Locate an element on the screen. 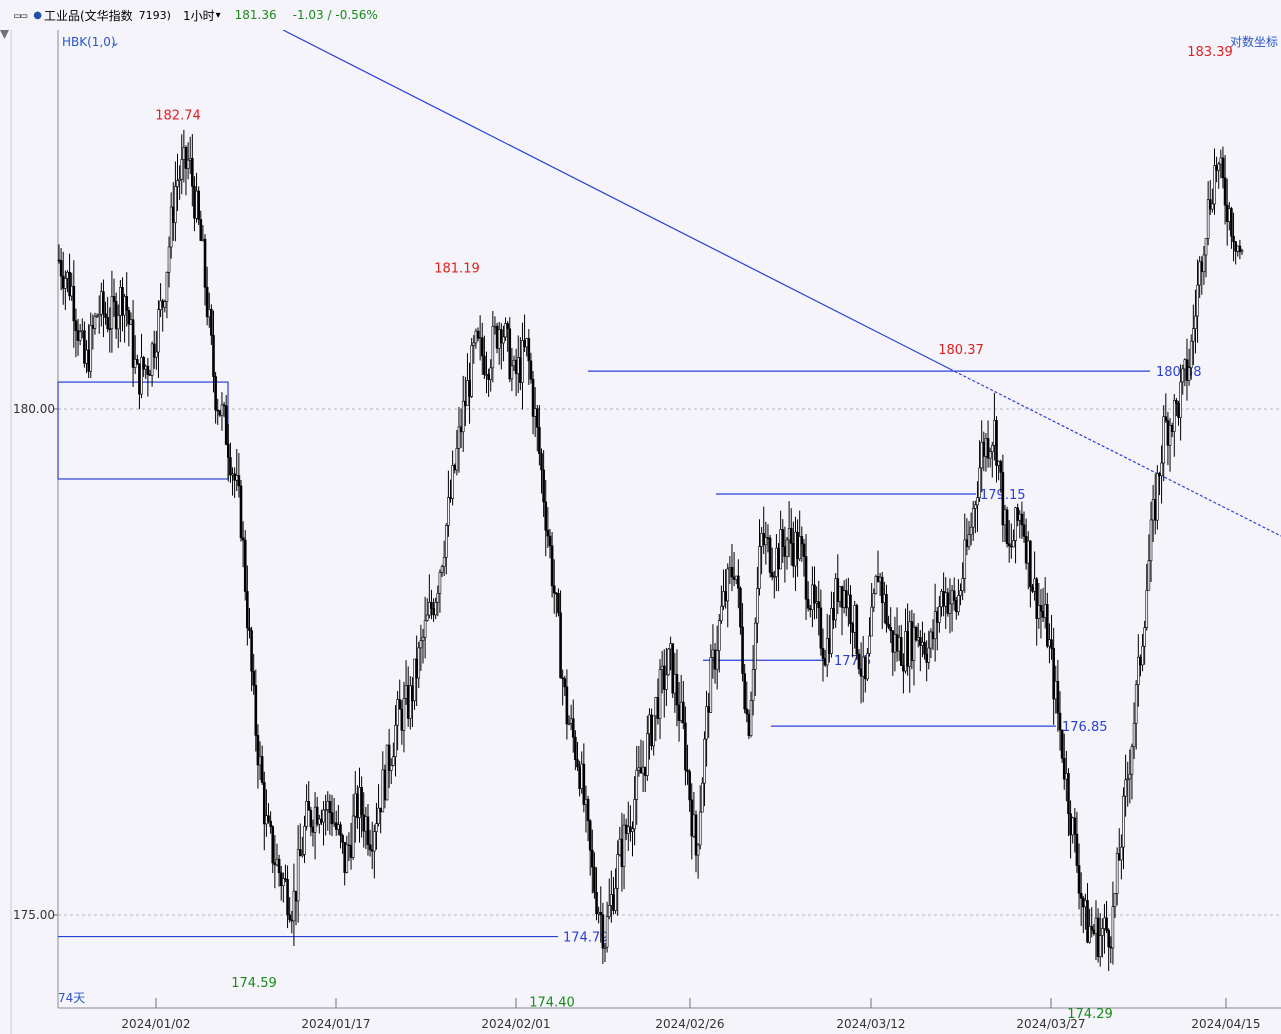 The width and height of the screenshot is (1281, 1034). window-restore-icon: ▭▭ is located at coordinates (21, 15).